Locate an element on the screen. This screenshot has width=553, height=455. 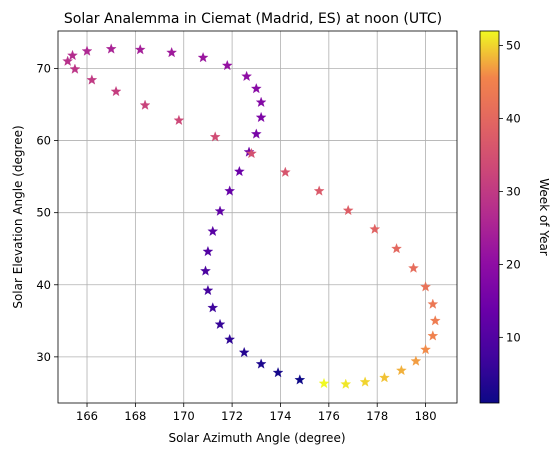
colorbar-ticks: 10 20 30 40 50 is located at coordinates (510, 191).